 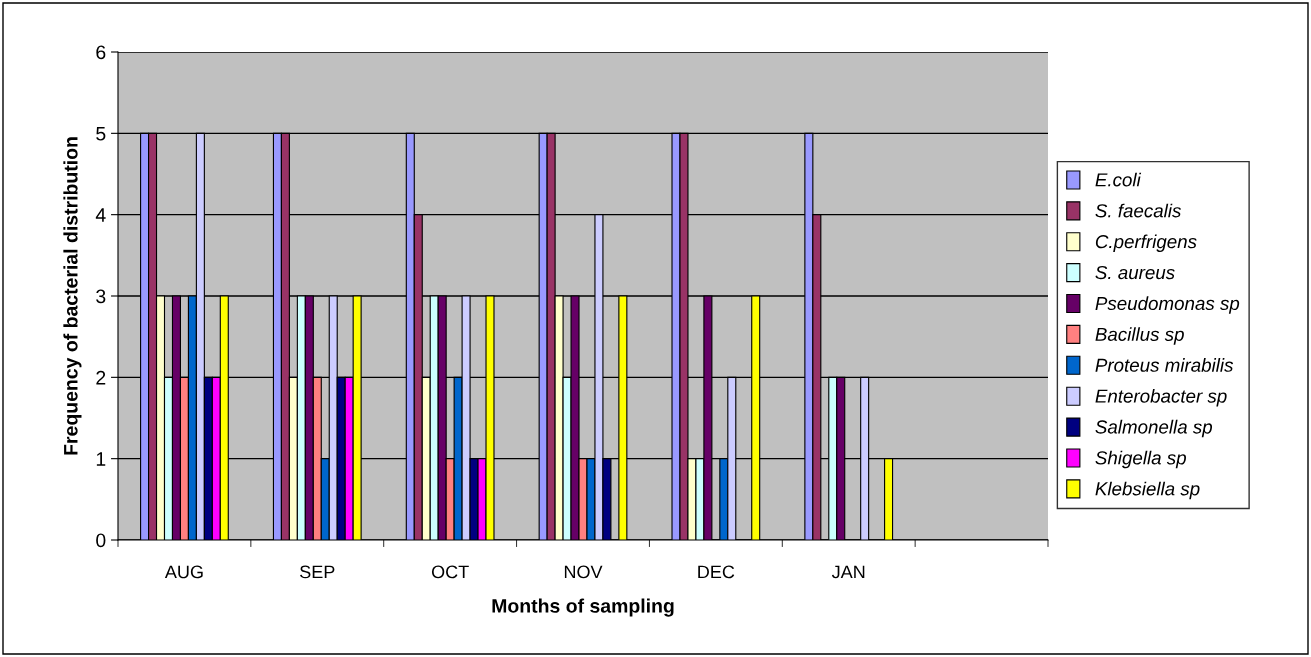 I want to click on legend-label: Salmonella sp, so click(x=1154, y=428).